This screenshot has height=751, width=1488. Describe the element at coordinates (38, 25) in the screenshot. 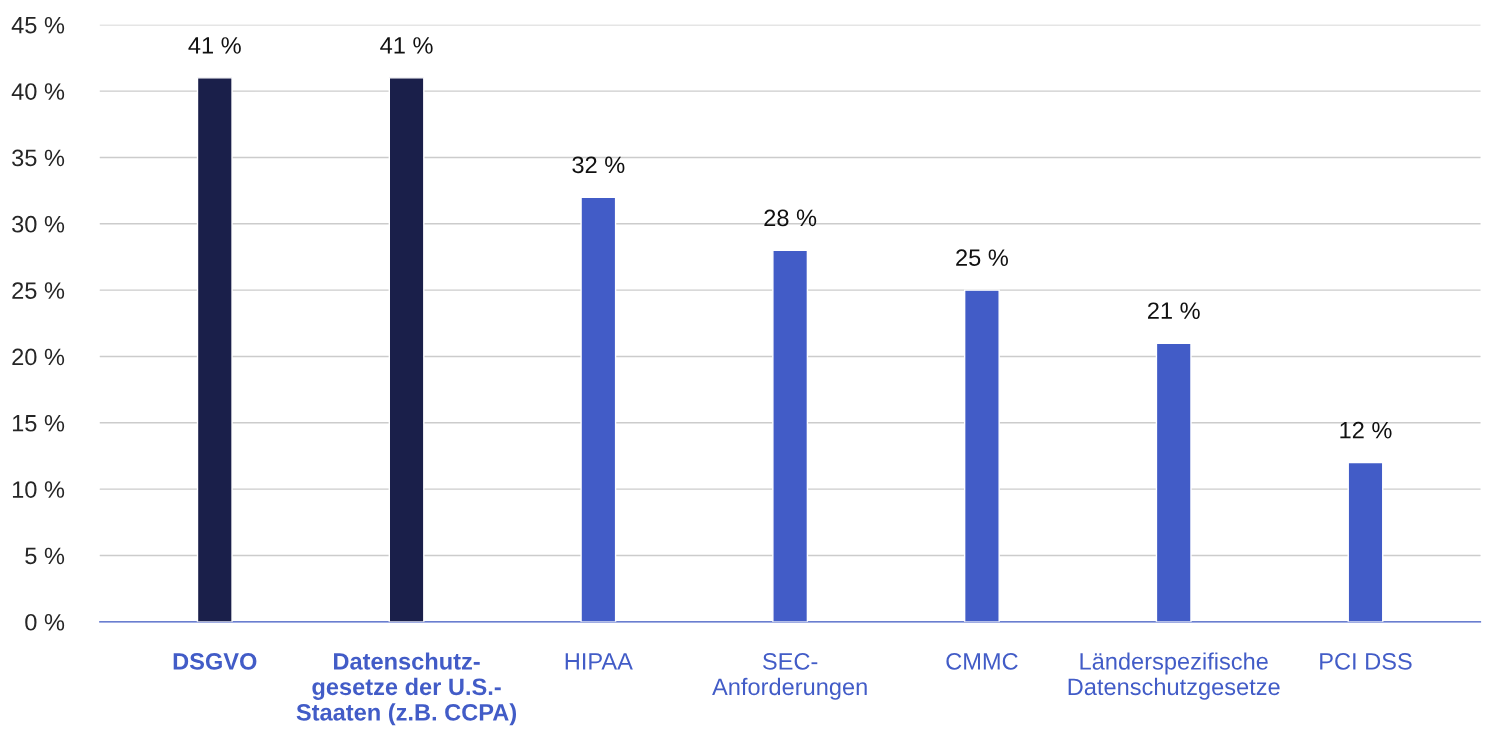

I see `y-tick-label: 45 %` at that location.